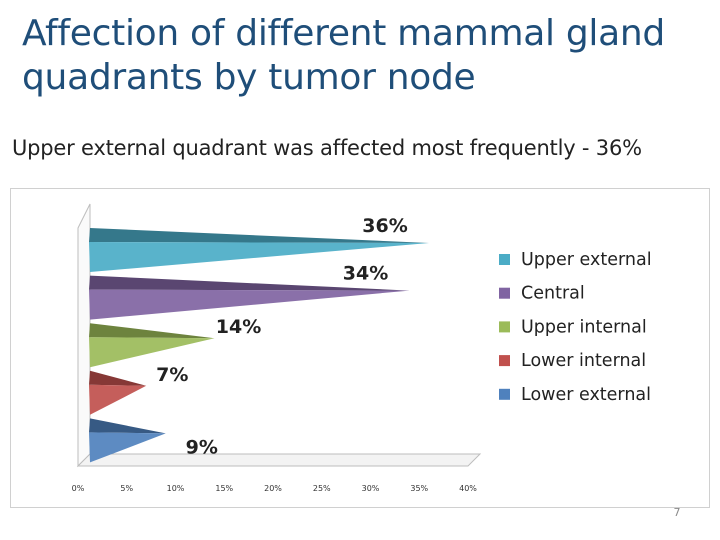  What do you see at coordinates (126, 488) in the screenshot?
I see `x-tick-label: 5%` at bounding box center [126, 488].